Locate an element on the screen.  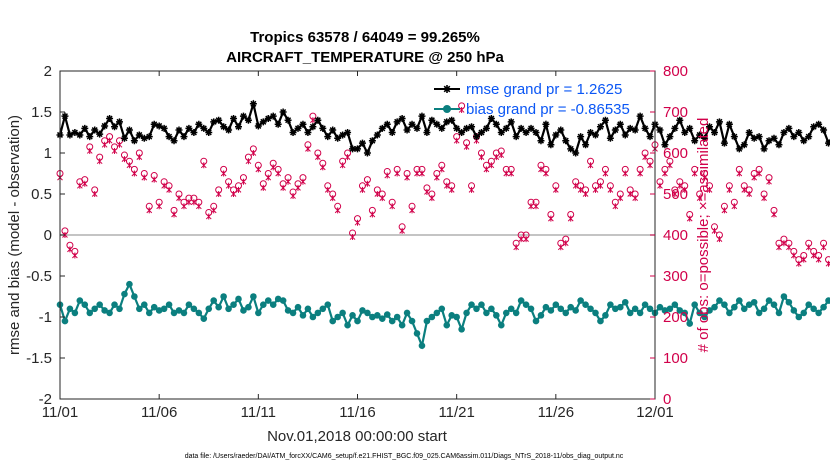
x-axis-label: Nov.01,2018 00:00:00 start is located at coordinates (357, 436).